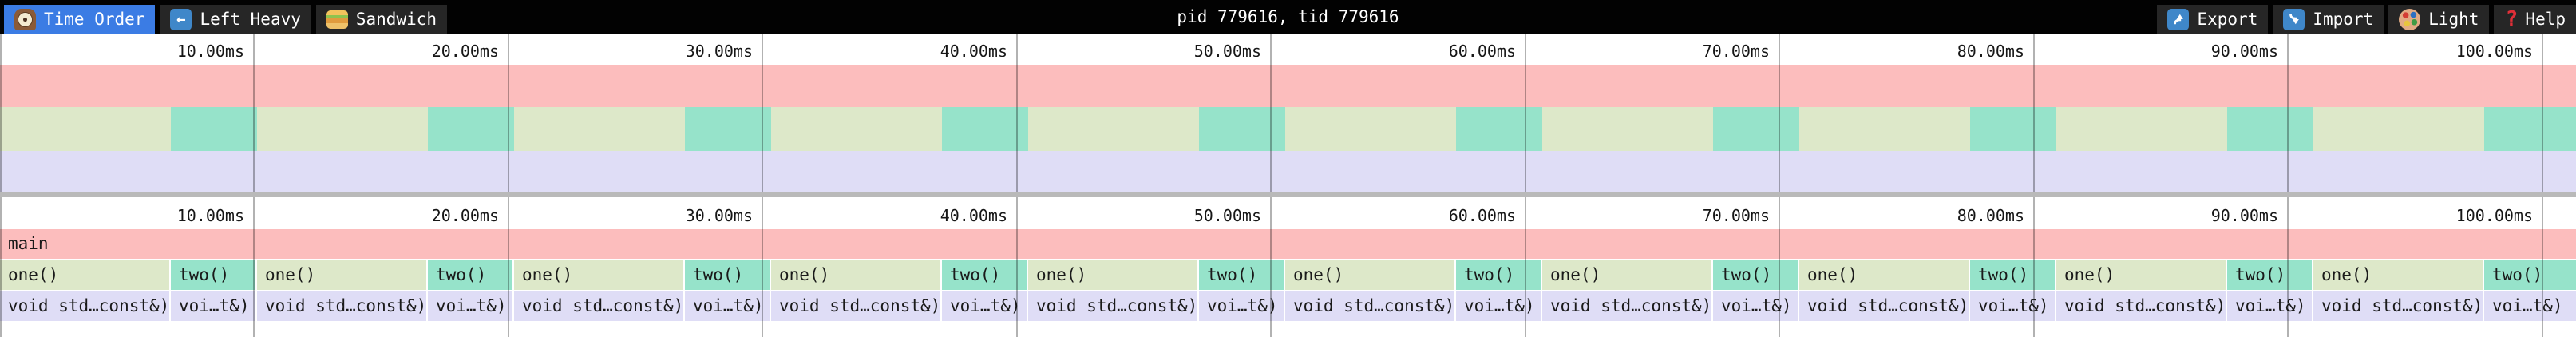 The height and width of the screenshot is (337, 2576). I want to click on flame-row-depth0: main, so click(1288, 244).